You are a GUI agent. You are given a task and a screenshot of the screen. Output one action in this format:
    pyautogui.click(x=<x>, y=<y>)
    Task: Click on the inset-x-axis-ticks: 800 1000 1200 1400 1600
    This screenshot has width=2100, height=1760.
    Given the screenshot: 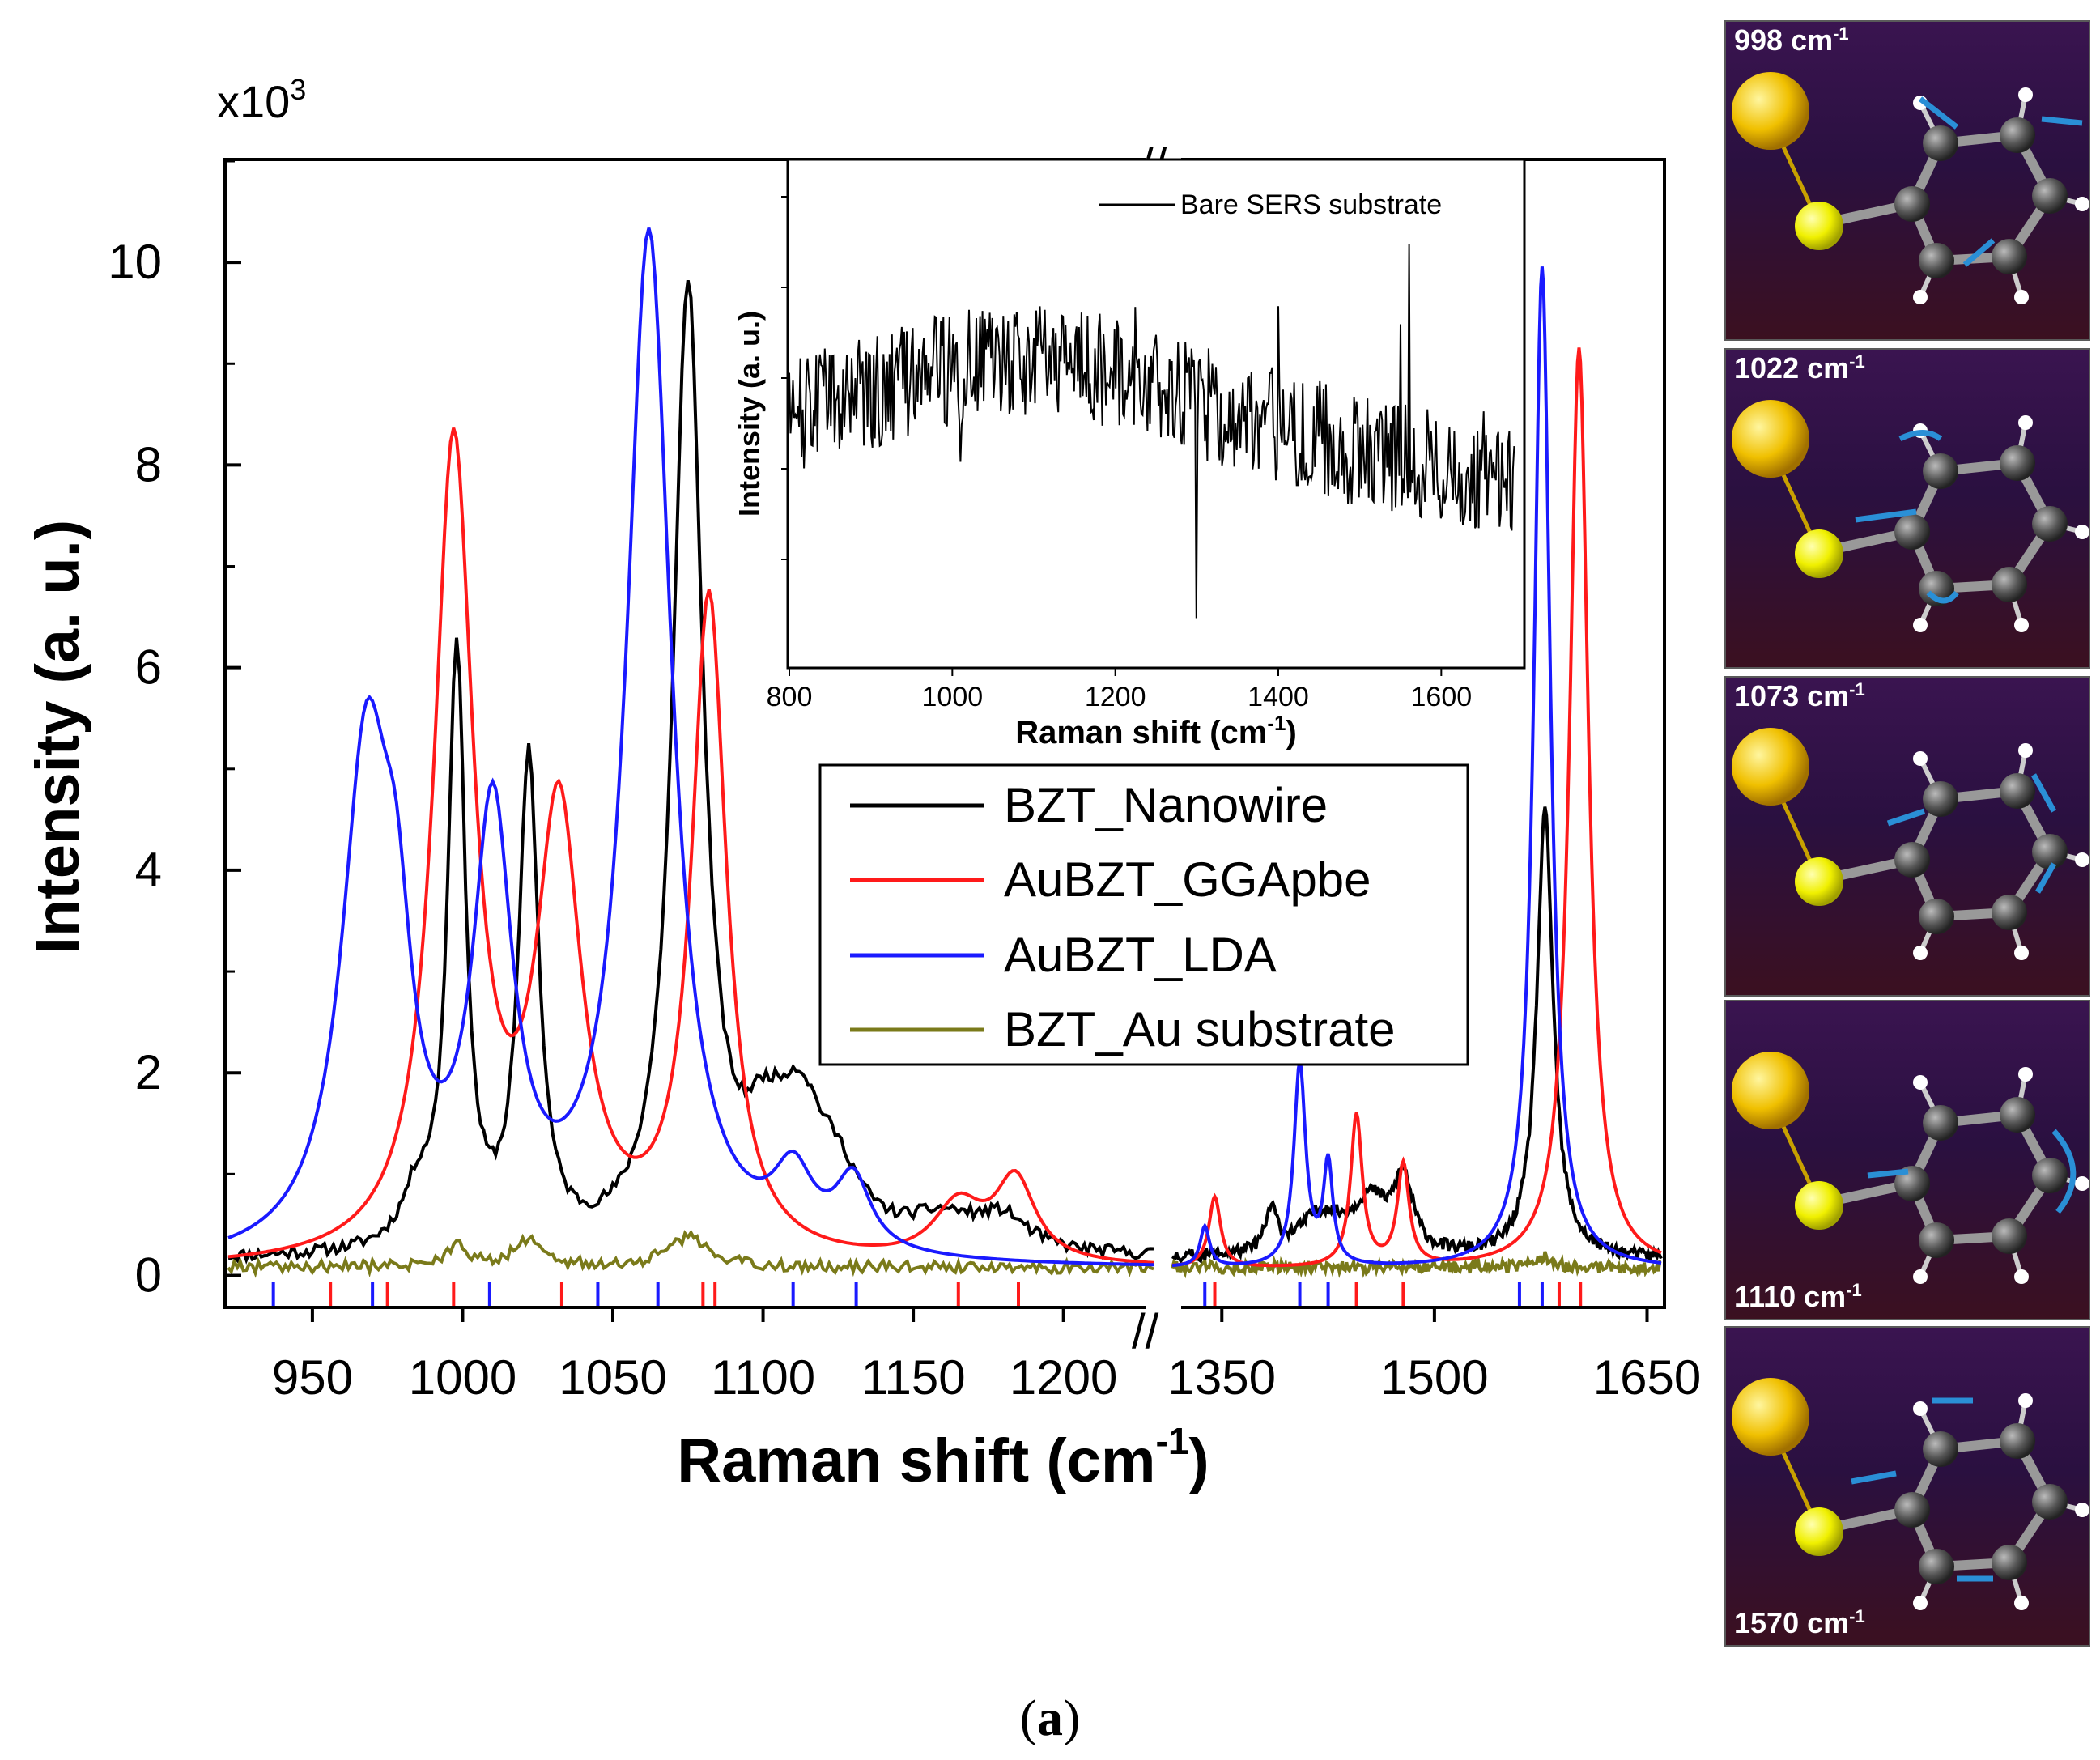 What is the action you would take?
    pyautogui.click(x=1120, y=690)
    